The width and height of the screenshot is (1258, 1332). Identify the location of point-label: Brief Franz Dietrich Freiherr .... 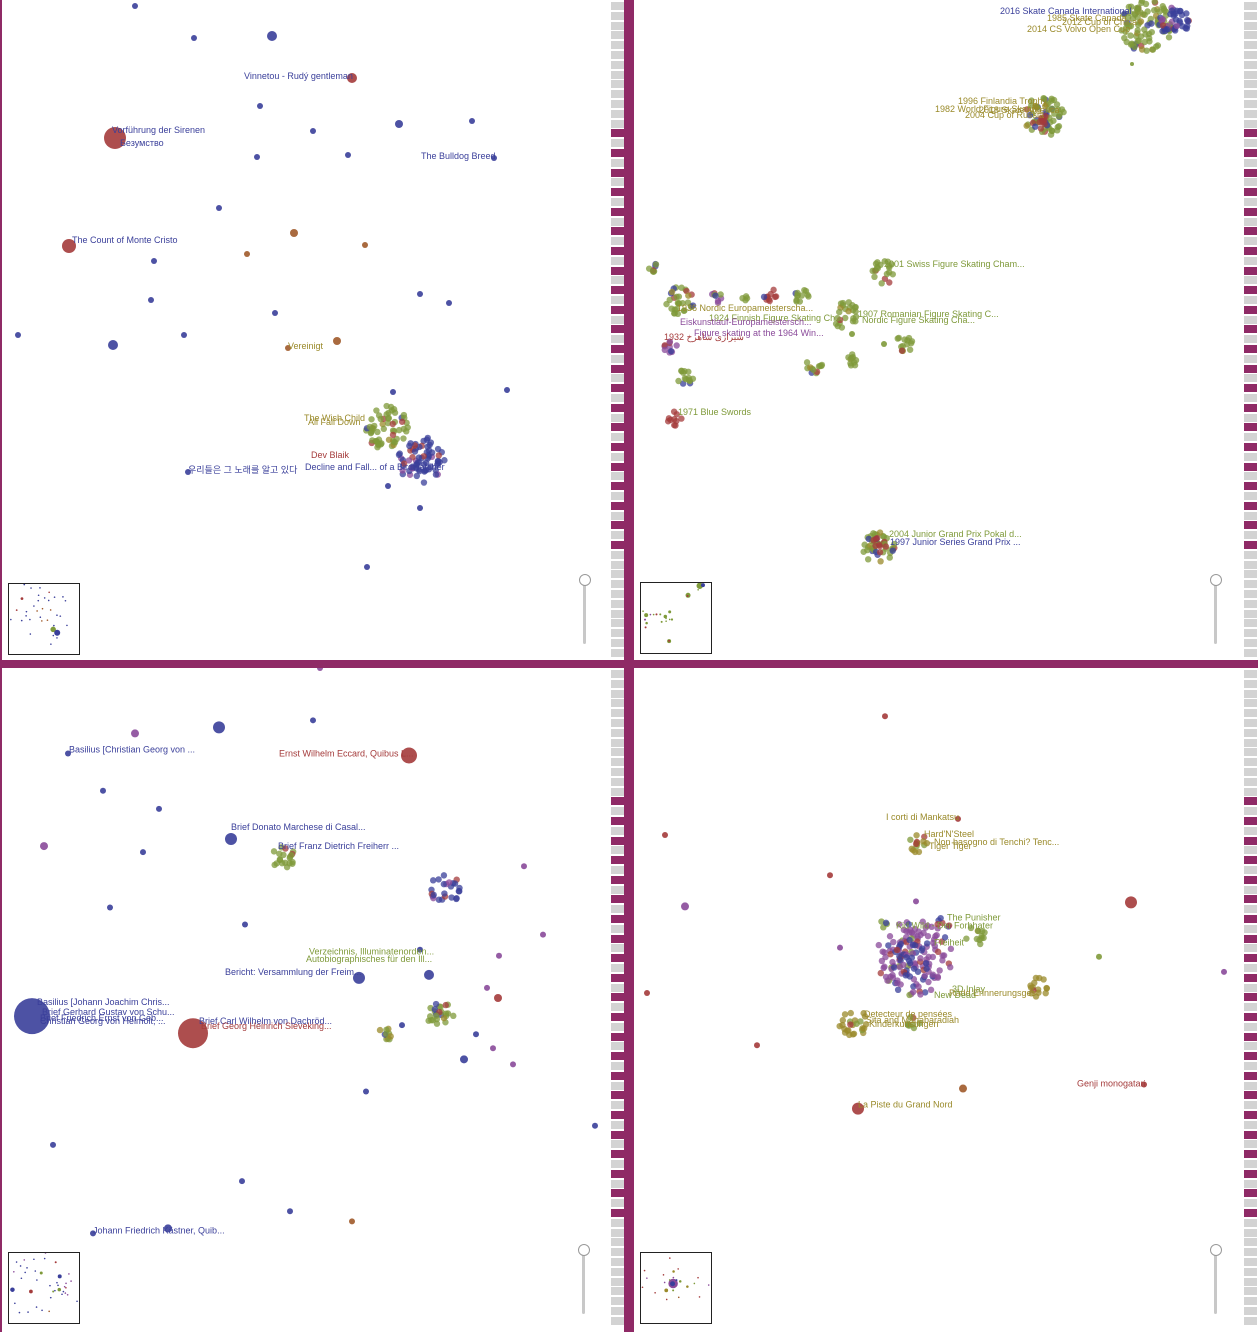
(338, 846).